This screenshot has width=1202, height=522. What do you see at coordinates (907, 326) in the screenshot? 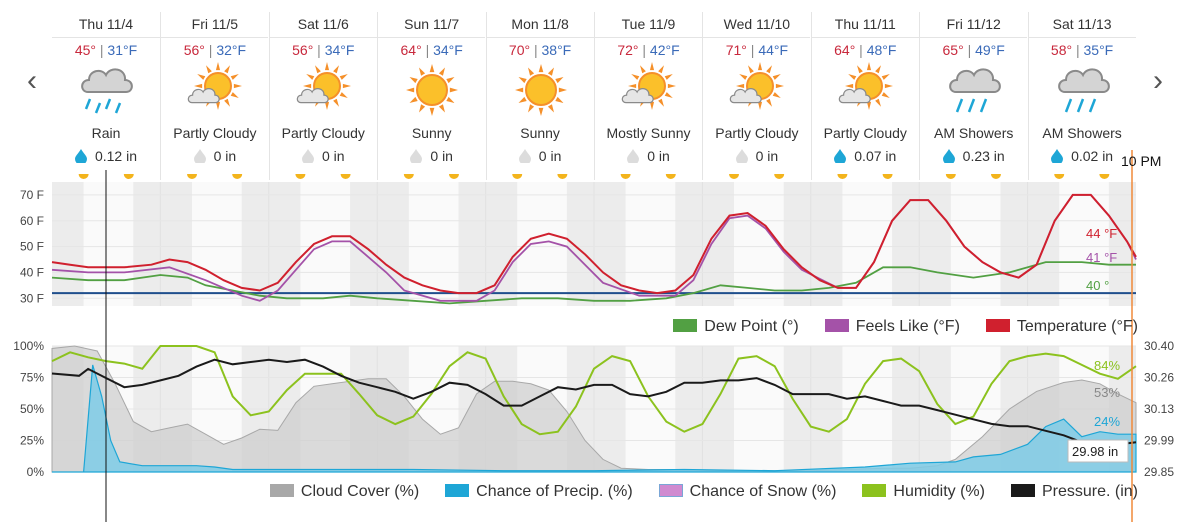
I see `legend-label: Feels Like (°F)` at bounding box center [907, 326].